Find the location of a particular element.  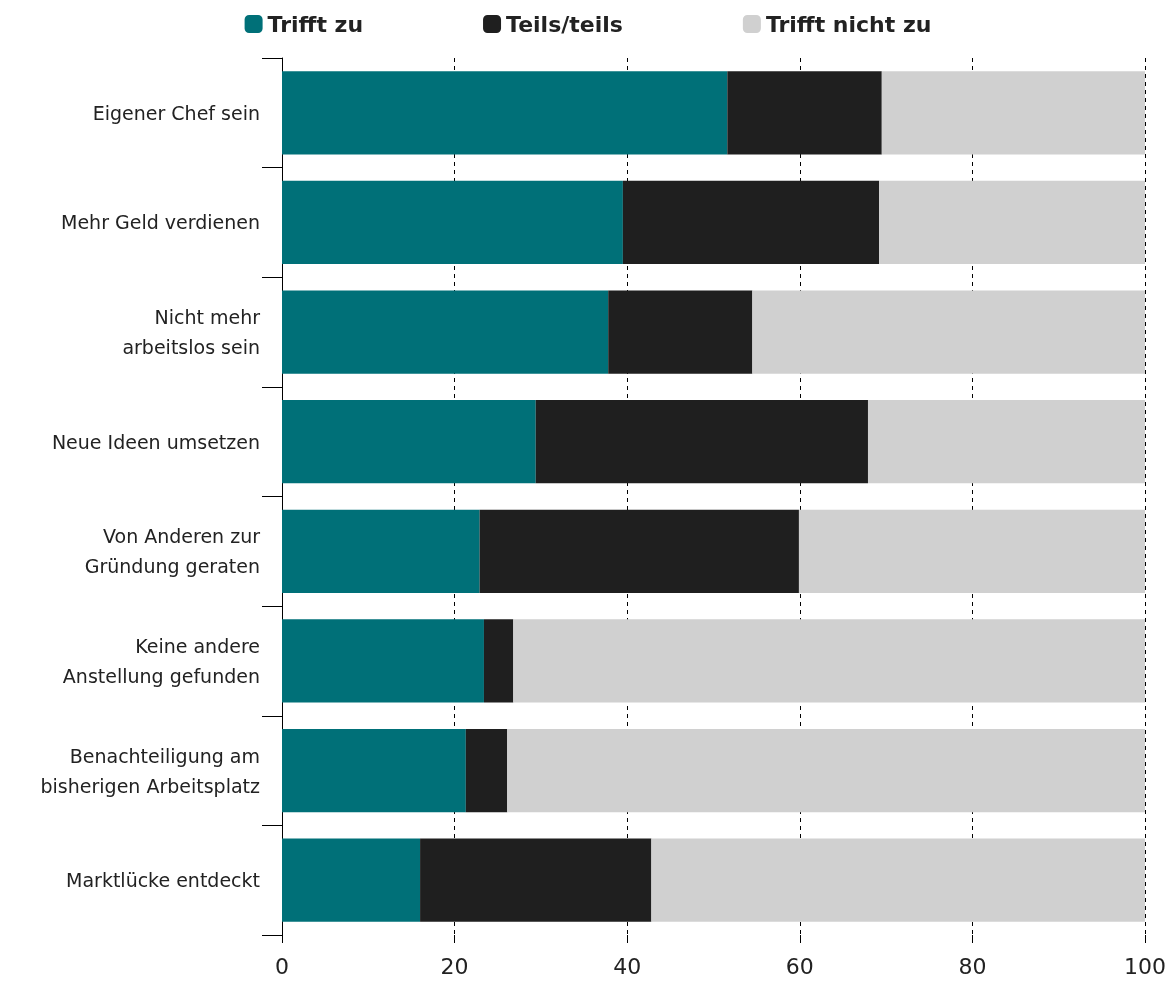

y-tick-label: Neue Ideen umsetzen is located at coordinates (155, 441).